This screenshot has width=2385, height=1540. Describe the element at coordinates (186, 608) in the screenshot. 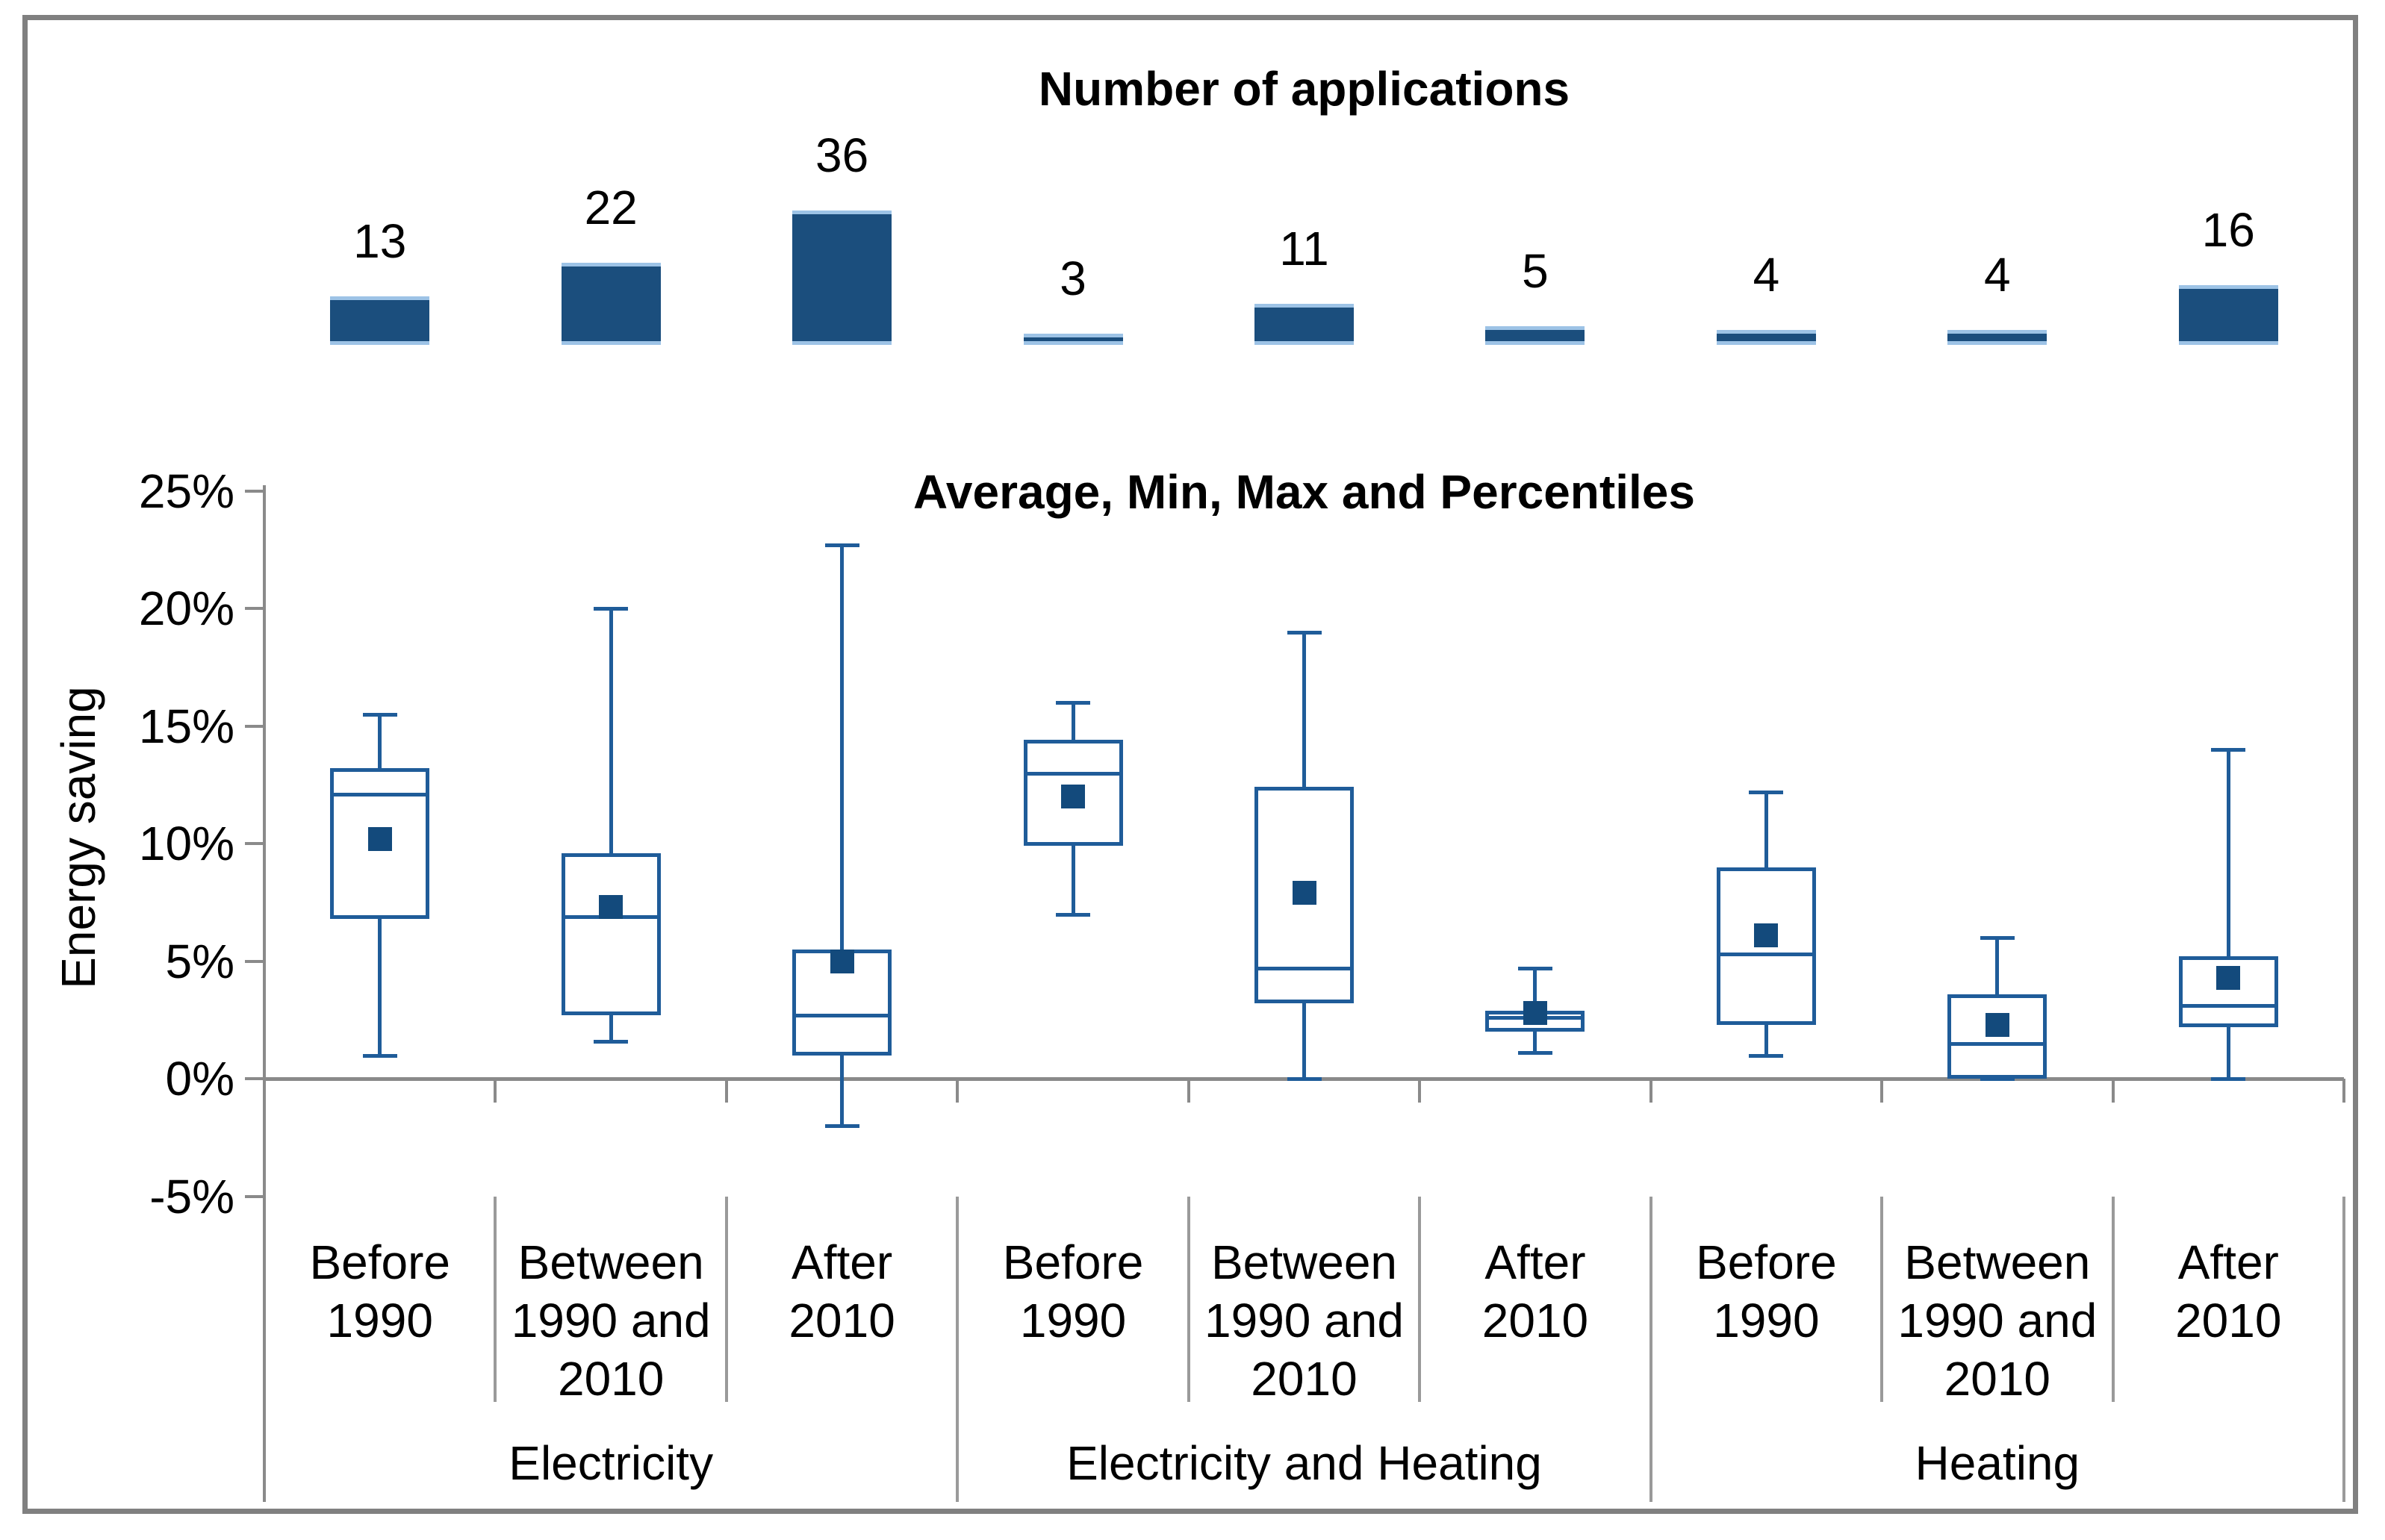

I see `y-tick-label: 20%` at that location.